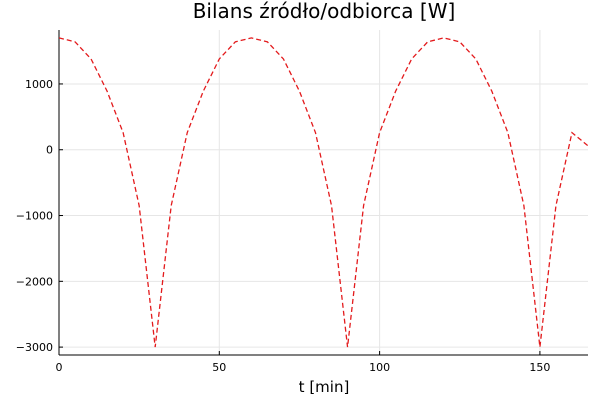 This screenshot has height=400, width=600. I want to click on y-tick-label-4: −3000, so click(34, 347).